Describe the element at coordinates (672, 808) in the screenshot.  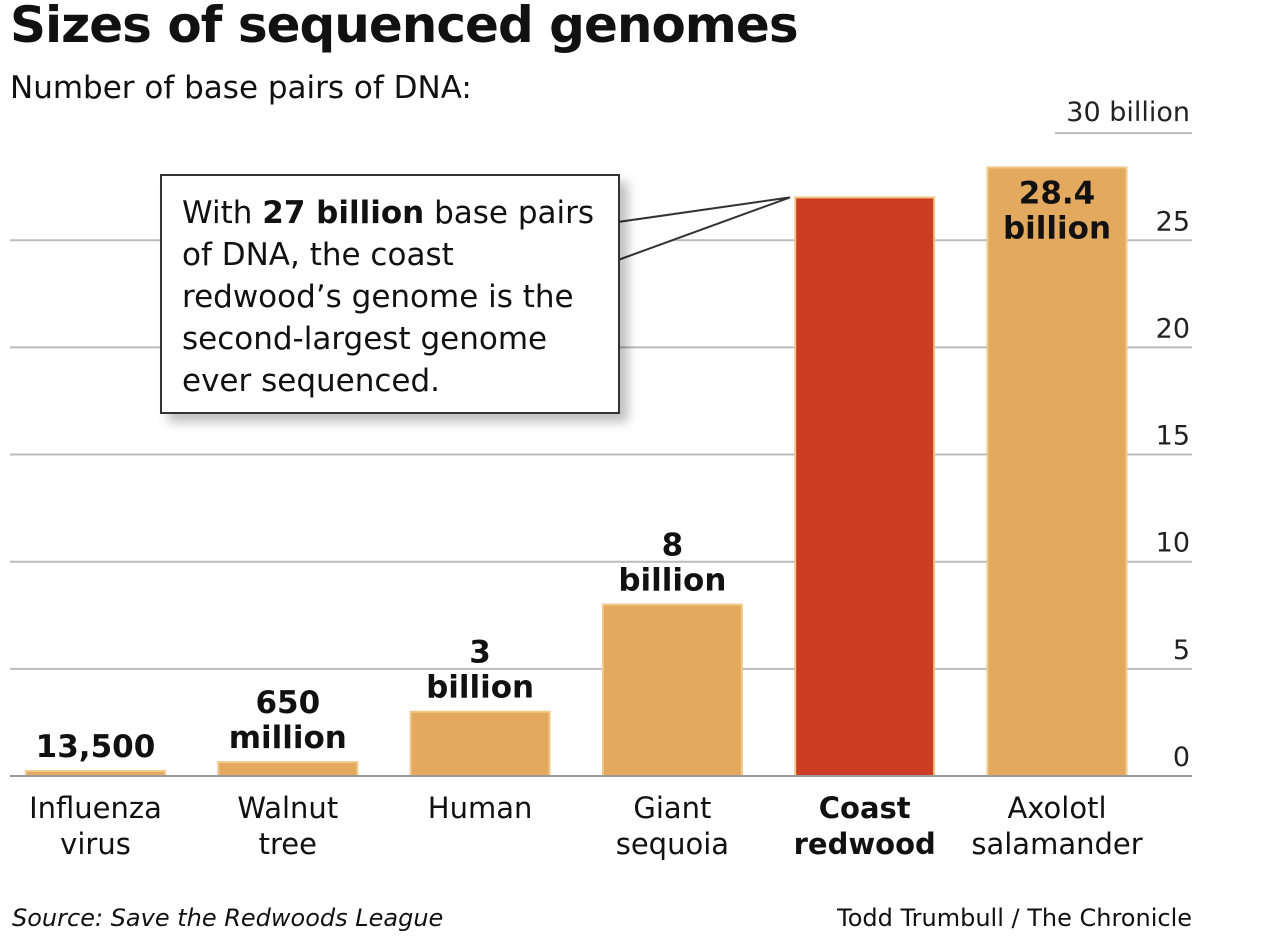
I see `category-label: Giant` at that location.